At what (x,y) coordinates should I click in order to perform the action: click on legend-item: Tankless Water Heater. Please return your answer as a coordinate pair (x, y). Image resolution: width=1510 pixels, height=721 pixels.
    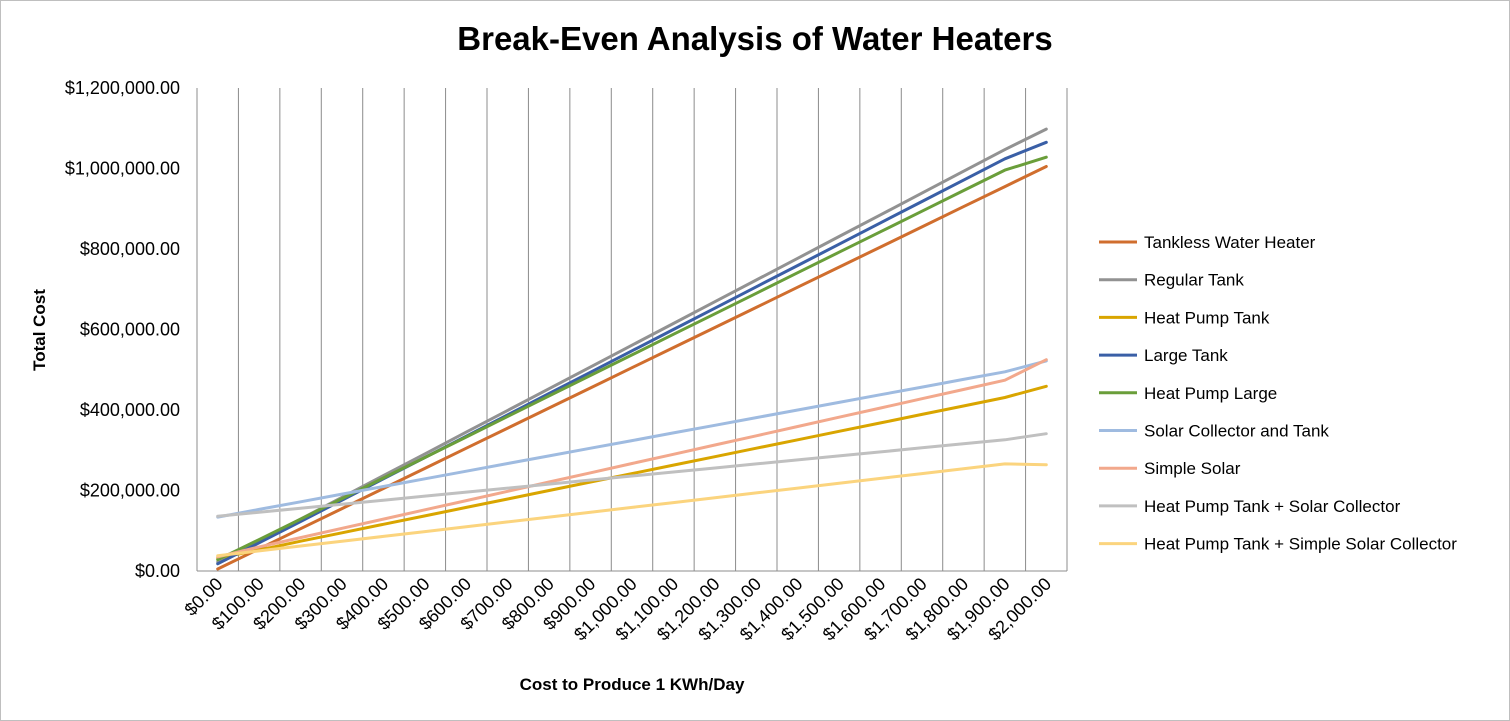
    Looking at the image, I should click on (1207, 242).